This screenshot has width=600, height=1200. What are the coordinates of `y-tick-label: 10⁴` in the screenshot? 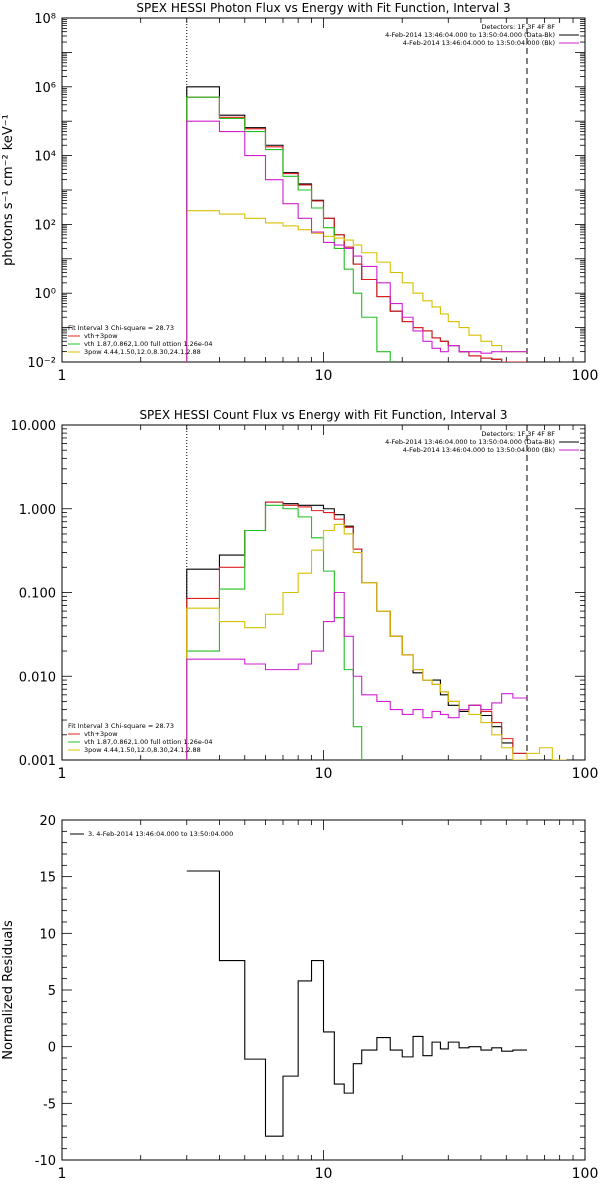 It's located at (45, 157).